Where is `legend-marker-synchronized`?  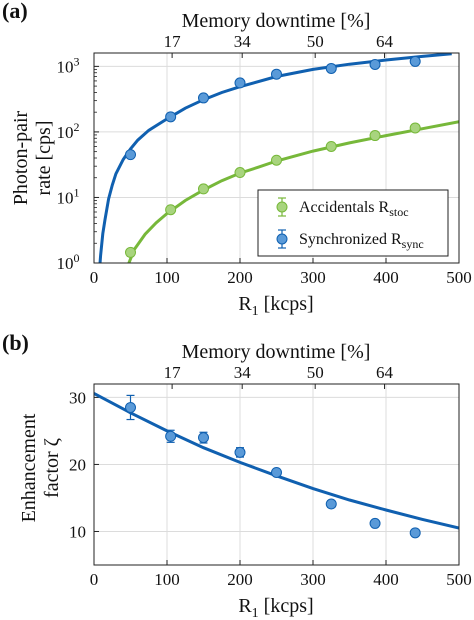
legend-marker-synchronized is located at coordinates (282, 239).